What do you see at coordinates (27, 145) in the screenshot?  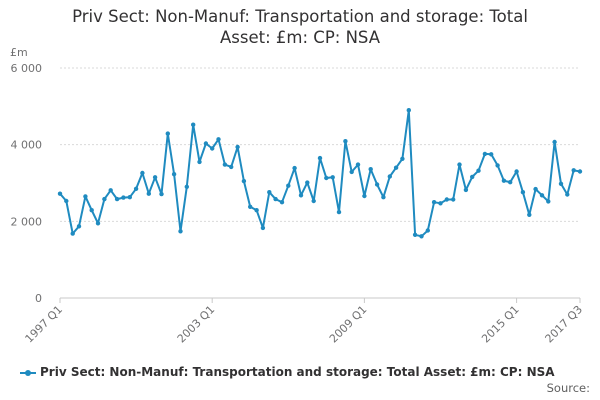 I see `y-tick-label: 4 000` at bounding box center [27, 145].